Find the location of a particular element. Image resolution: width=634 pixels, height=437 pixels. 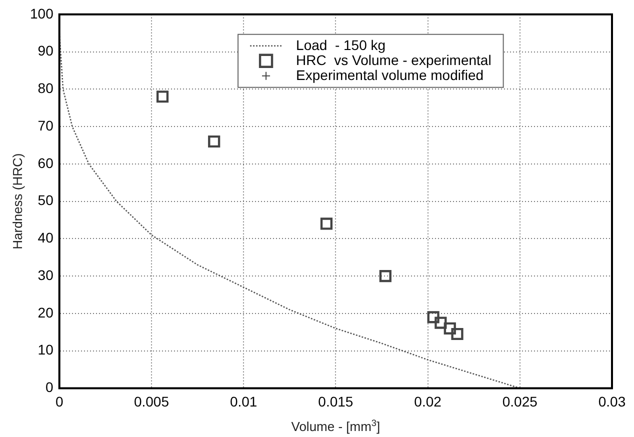

y-tick-label: 70 is located at coordinates (46, 125).